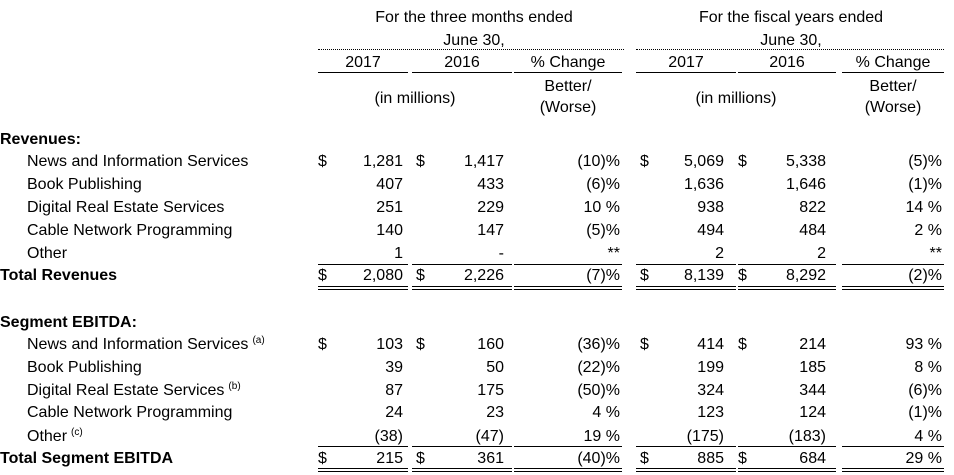  Describe the element at coordinates (603, 230) in the screenshot. I see `cell-qpct: (5)%` at that location.